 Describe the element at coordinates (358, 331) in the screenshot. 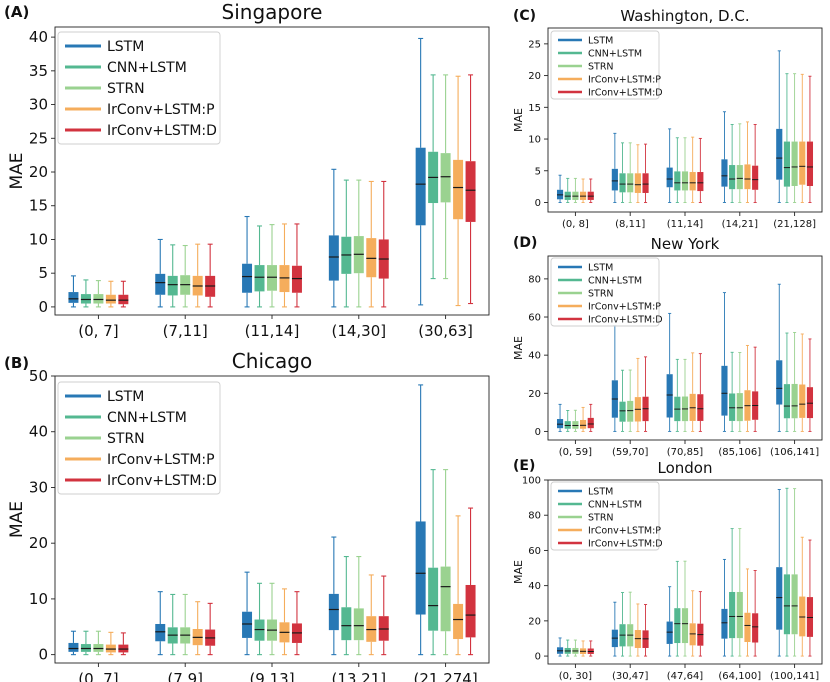

I see `x-tick-label: (14,30]` at that location.